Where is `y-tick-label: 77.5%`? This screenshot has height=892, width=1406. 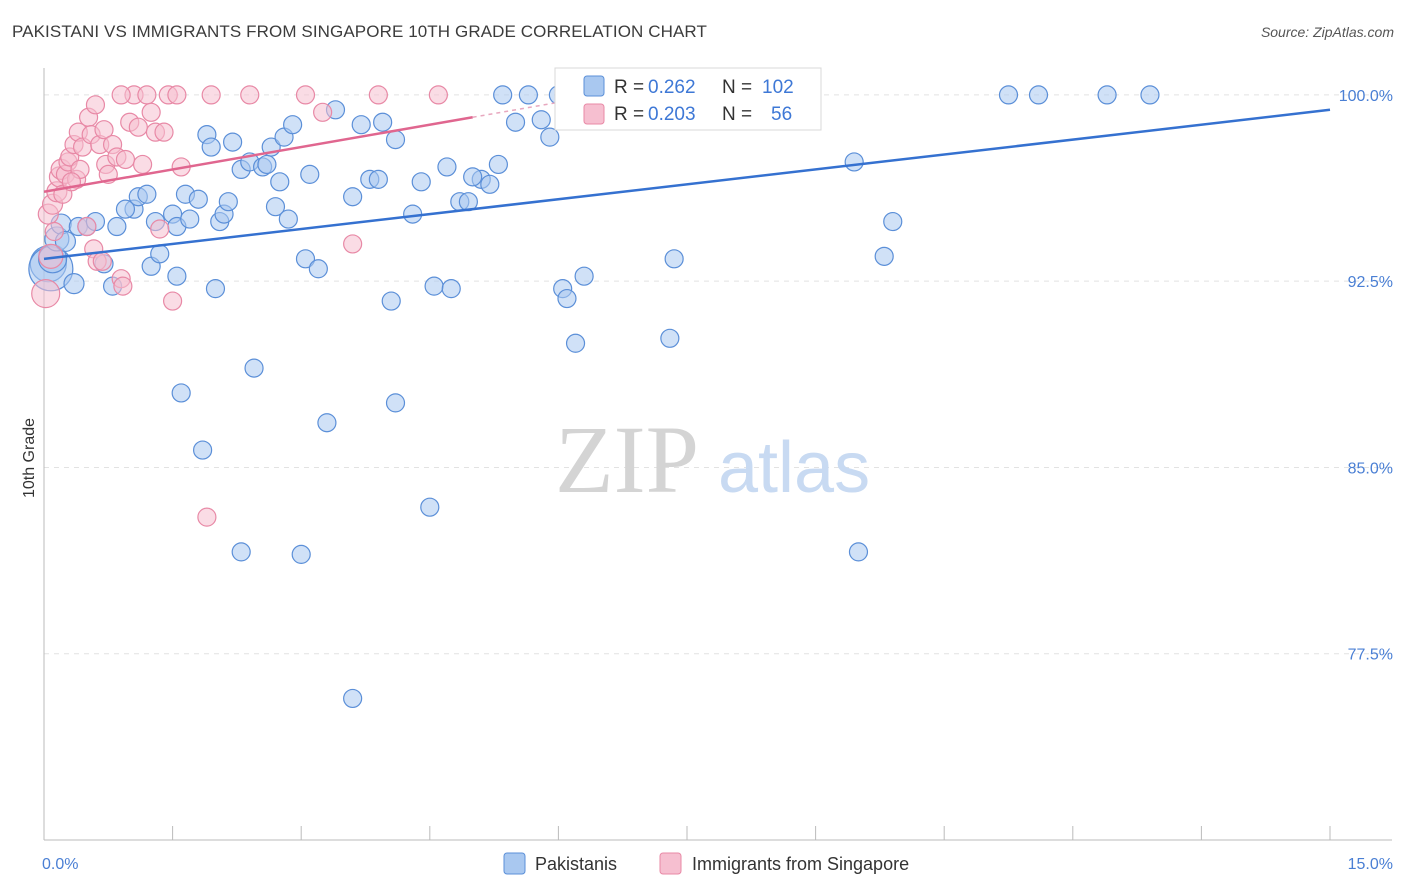 y-tick-label: 77.5% is located at coordinates (1370, 655).